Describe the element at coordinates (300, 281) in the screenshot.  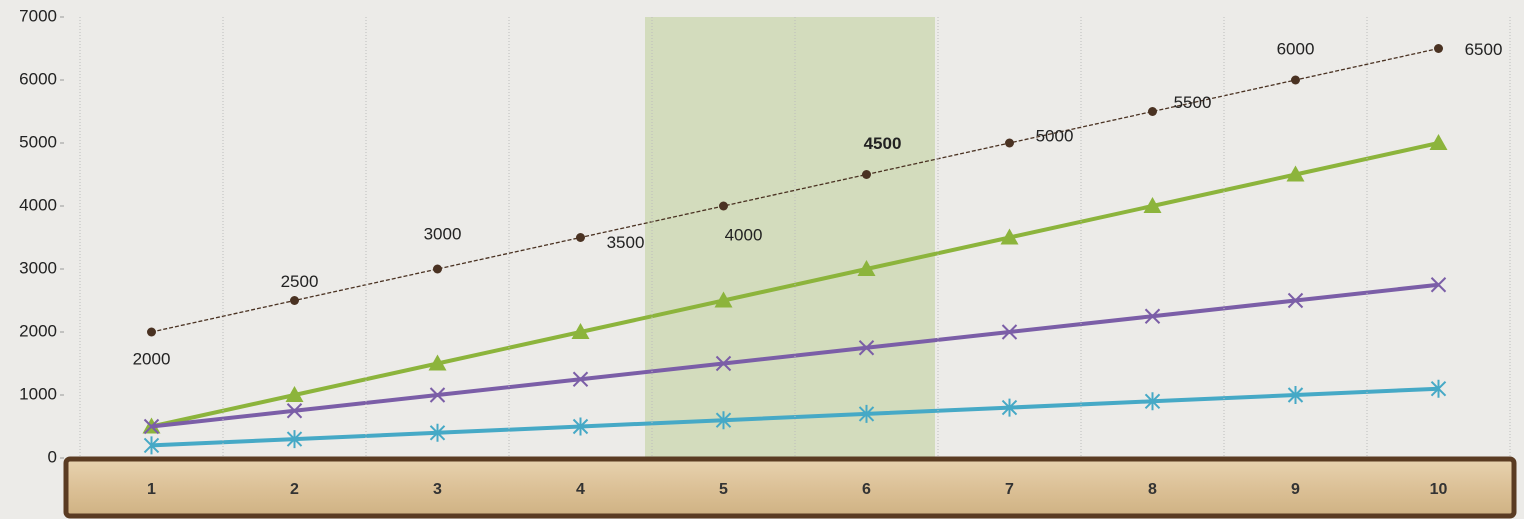
I see `data-label: 2500` at that location.